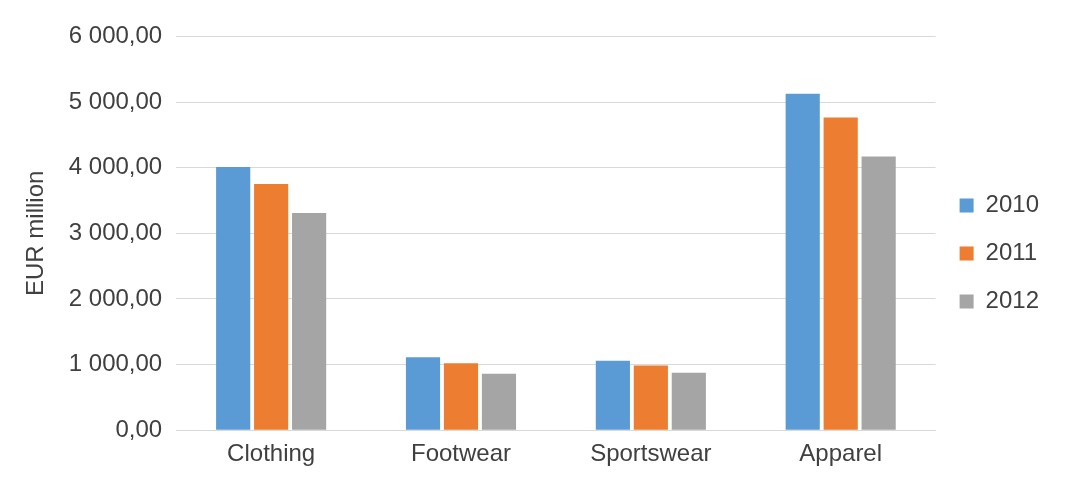 This screenshot has height=497, width=1067. Describe the element at coordinates (1012, 204) in the screenshot. I see `legend-label: 2010` at that location.